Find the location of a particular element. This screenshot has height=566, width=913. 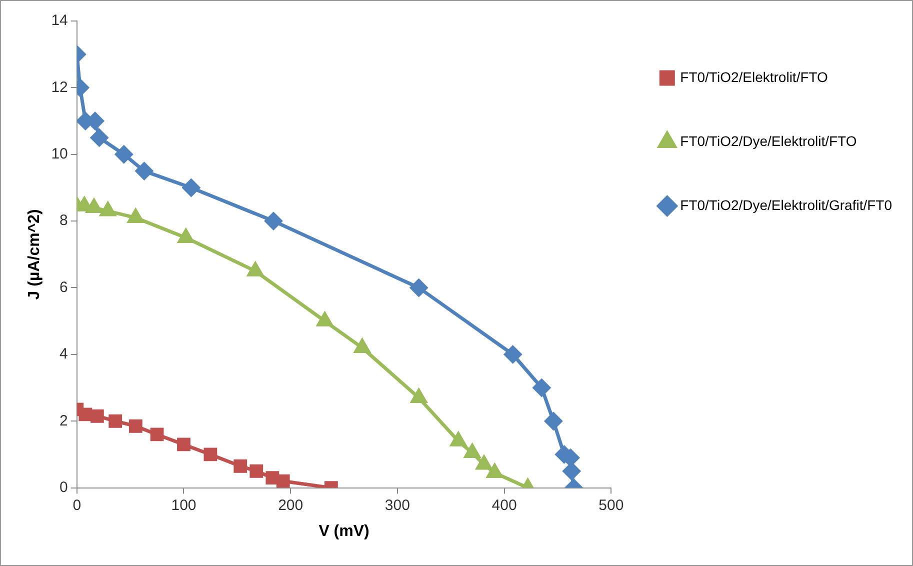

y-tick-label: 2 is located at coordinates (64, 421).